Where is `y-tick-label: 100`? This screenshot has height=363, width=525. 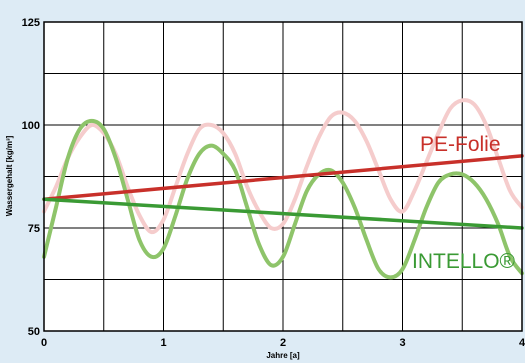 y-tick-label: 100 is located at coordinates (31, 126).